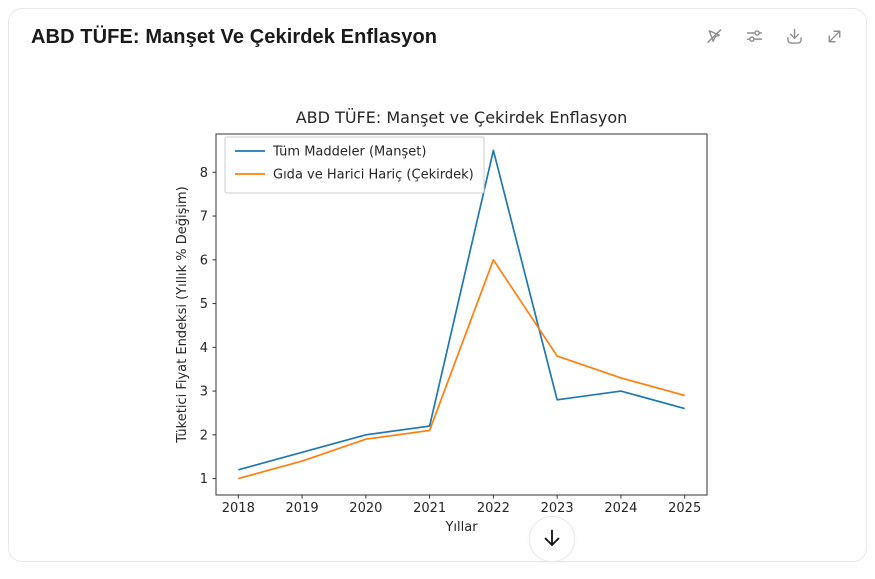  What do you see at coordinates (204, 392) in the screenshot?
I see `y-tick-label: 3` at bounding box center [204, 392].